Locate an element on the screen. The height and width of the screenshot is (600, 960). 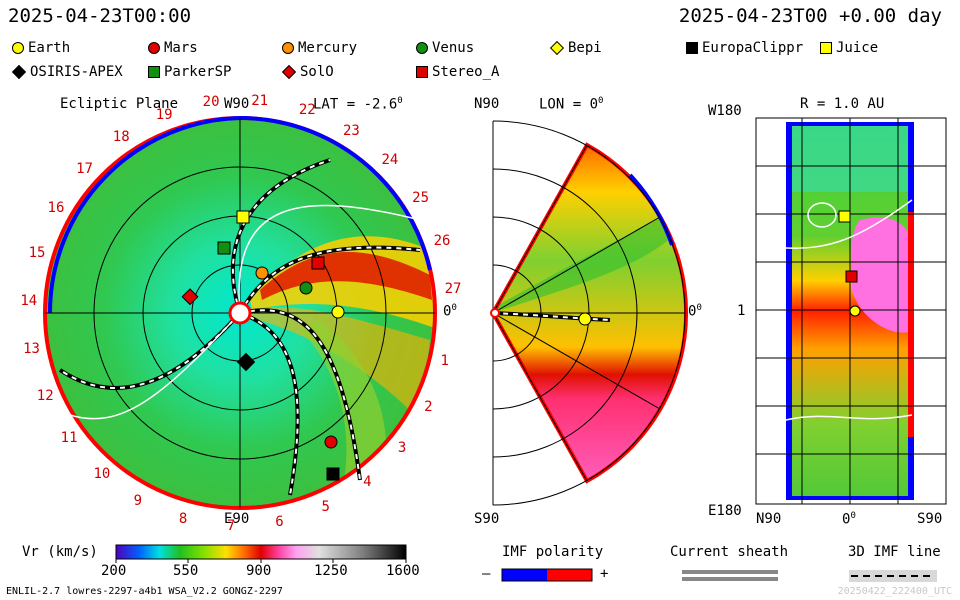
current-sheath-label: Current sheath is located at coordinates (729, 552).